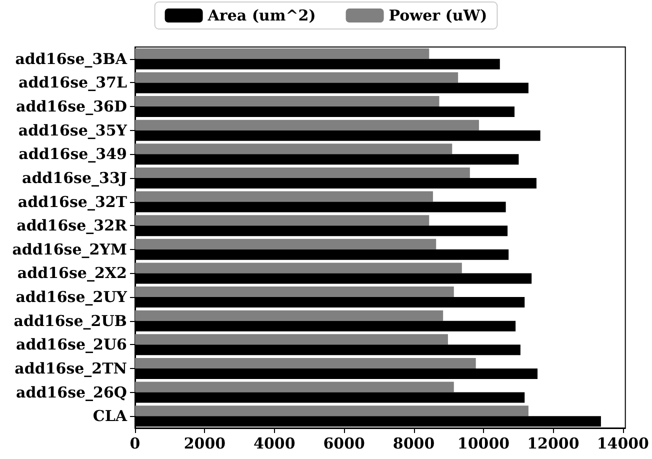 Image resolution: width=652 pixels, height=459 pixels. Describe the element at coordinates (73, 83) in the screenshot. I see `y-tick-label: add16se_37L` at that location.